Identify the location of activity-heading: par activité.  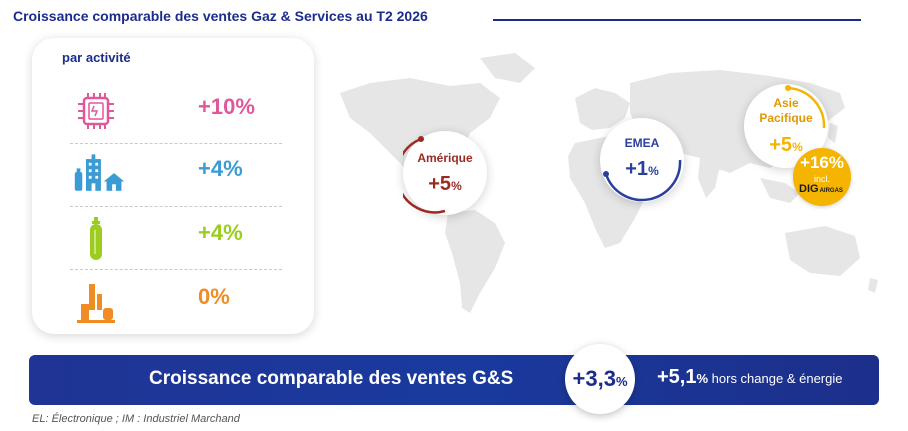
(96, 57).